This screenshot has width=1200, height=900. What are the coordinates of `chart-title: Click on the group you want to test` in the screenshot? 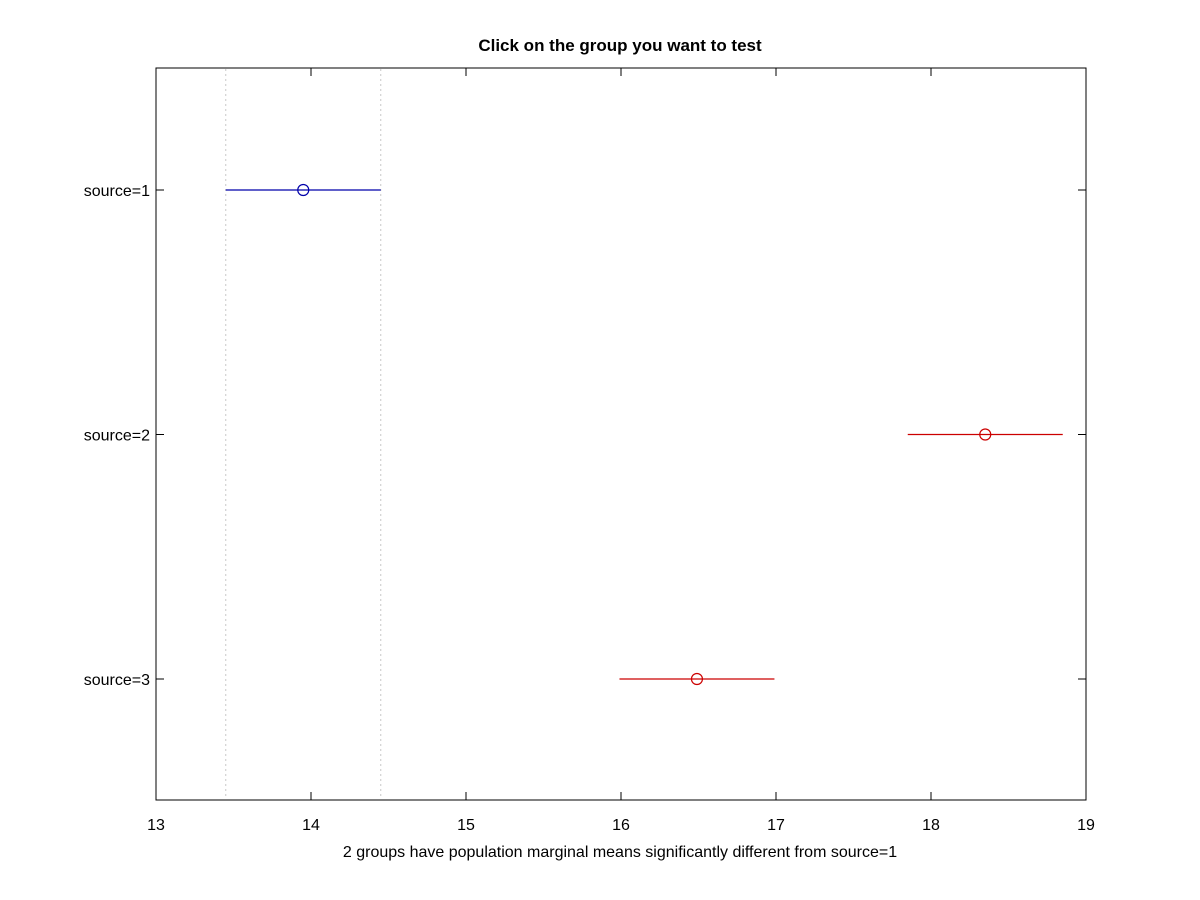 It's located at (620, 45).